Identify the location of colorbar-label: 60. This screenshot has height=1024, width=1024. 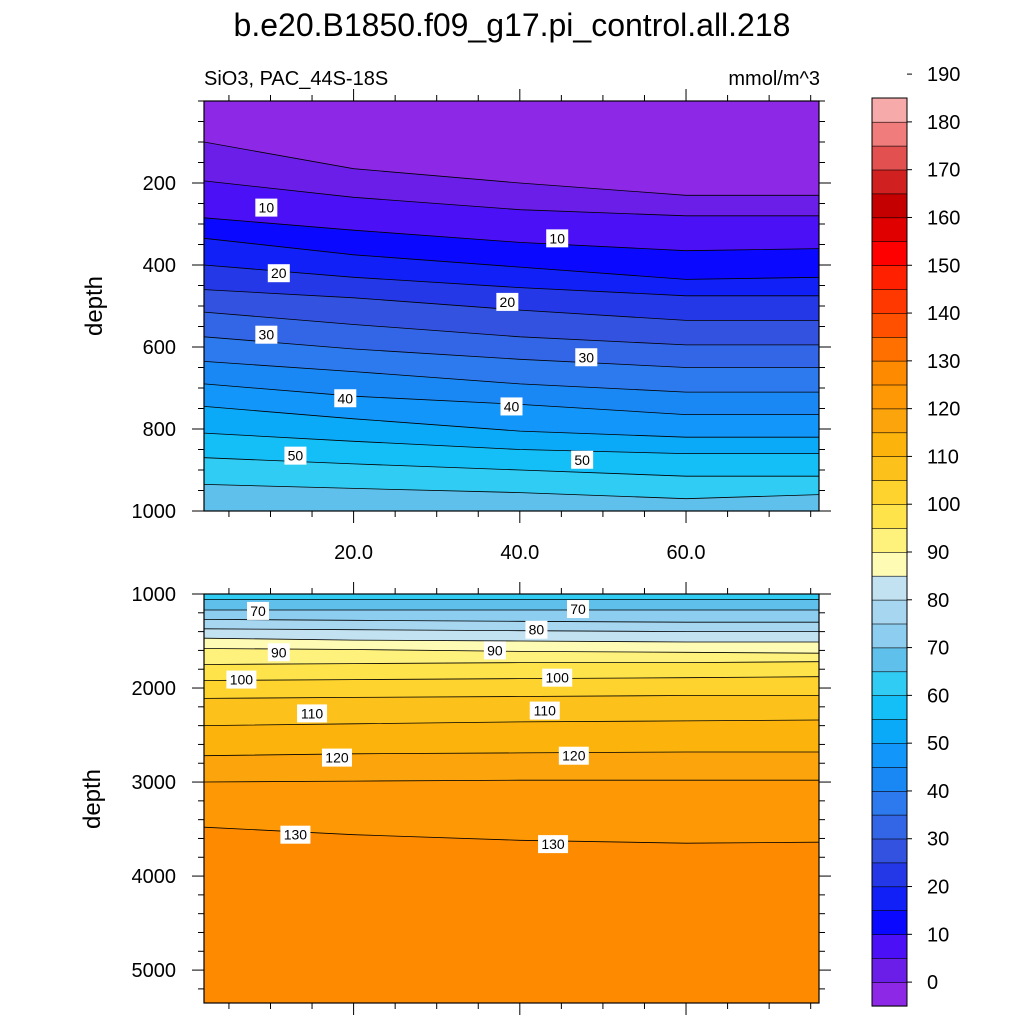
(938, 696).